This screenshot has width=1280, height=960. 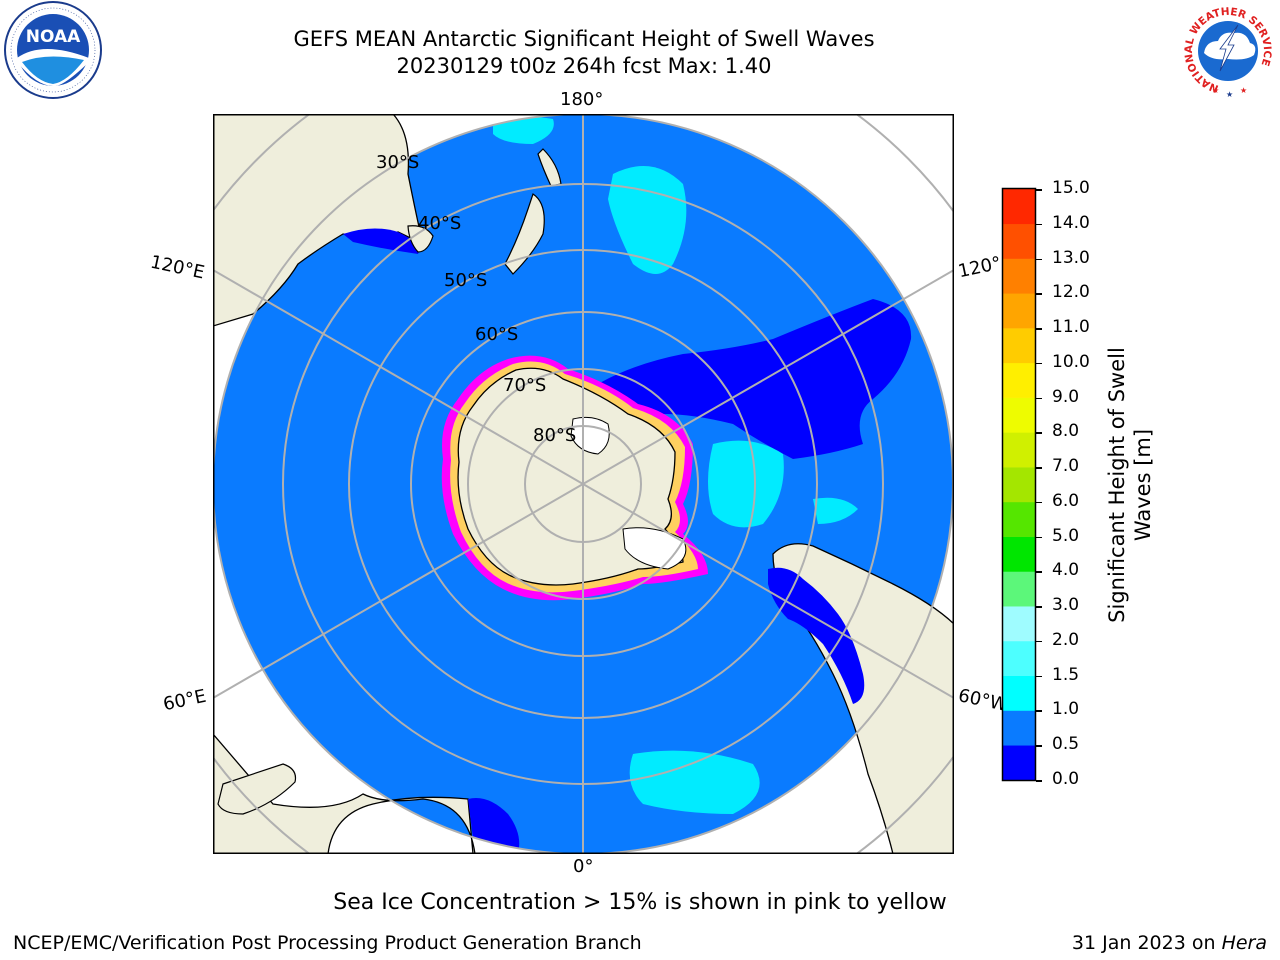 I want to click on lat-label-40s: 40°S, so click(x=440, y=223).